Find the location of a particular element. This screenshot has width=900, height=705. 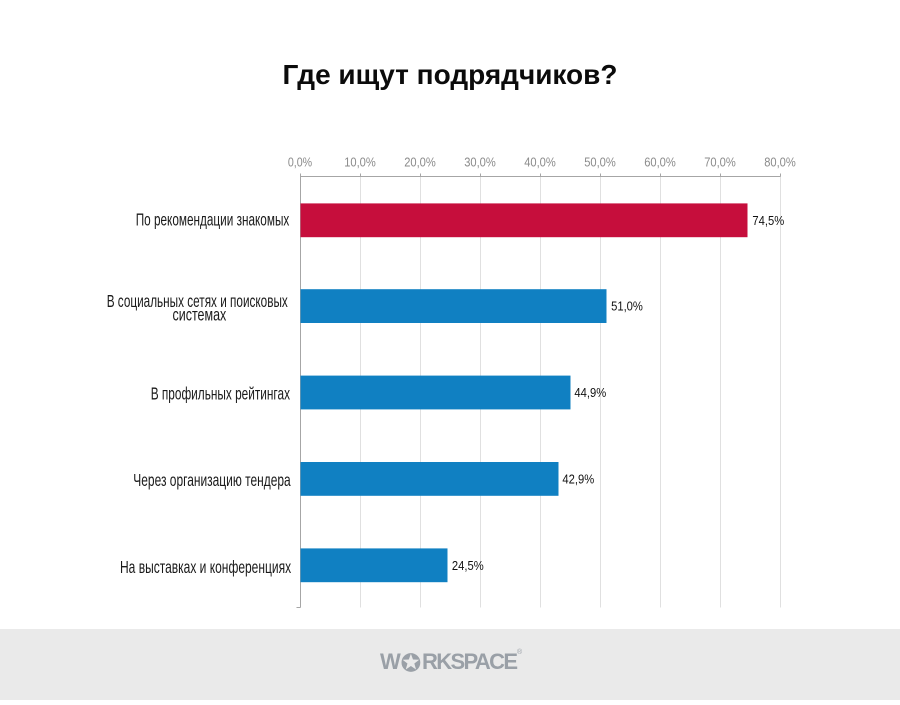

svg-text: В социальных сетях и поисковых is located at coordinates (197, 301).